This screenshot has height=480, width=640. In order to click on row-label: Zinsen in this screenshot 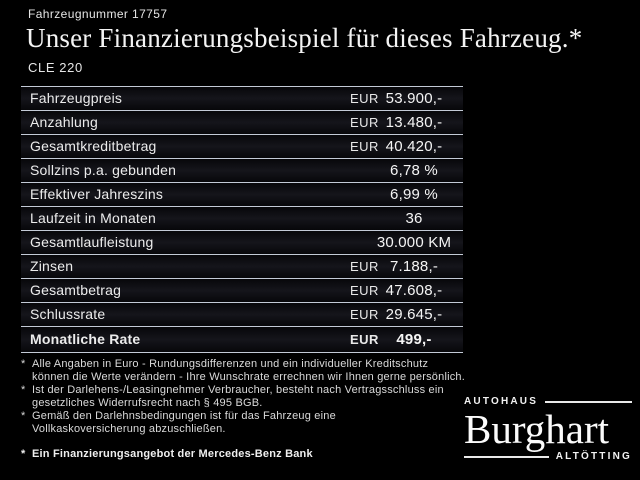, I will do `click(52, 266)`.